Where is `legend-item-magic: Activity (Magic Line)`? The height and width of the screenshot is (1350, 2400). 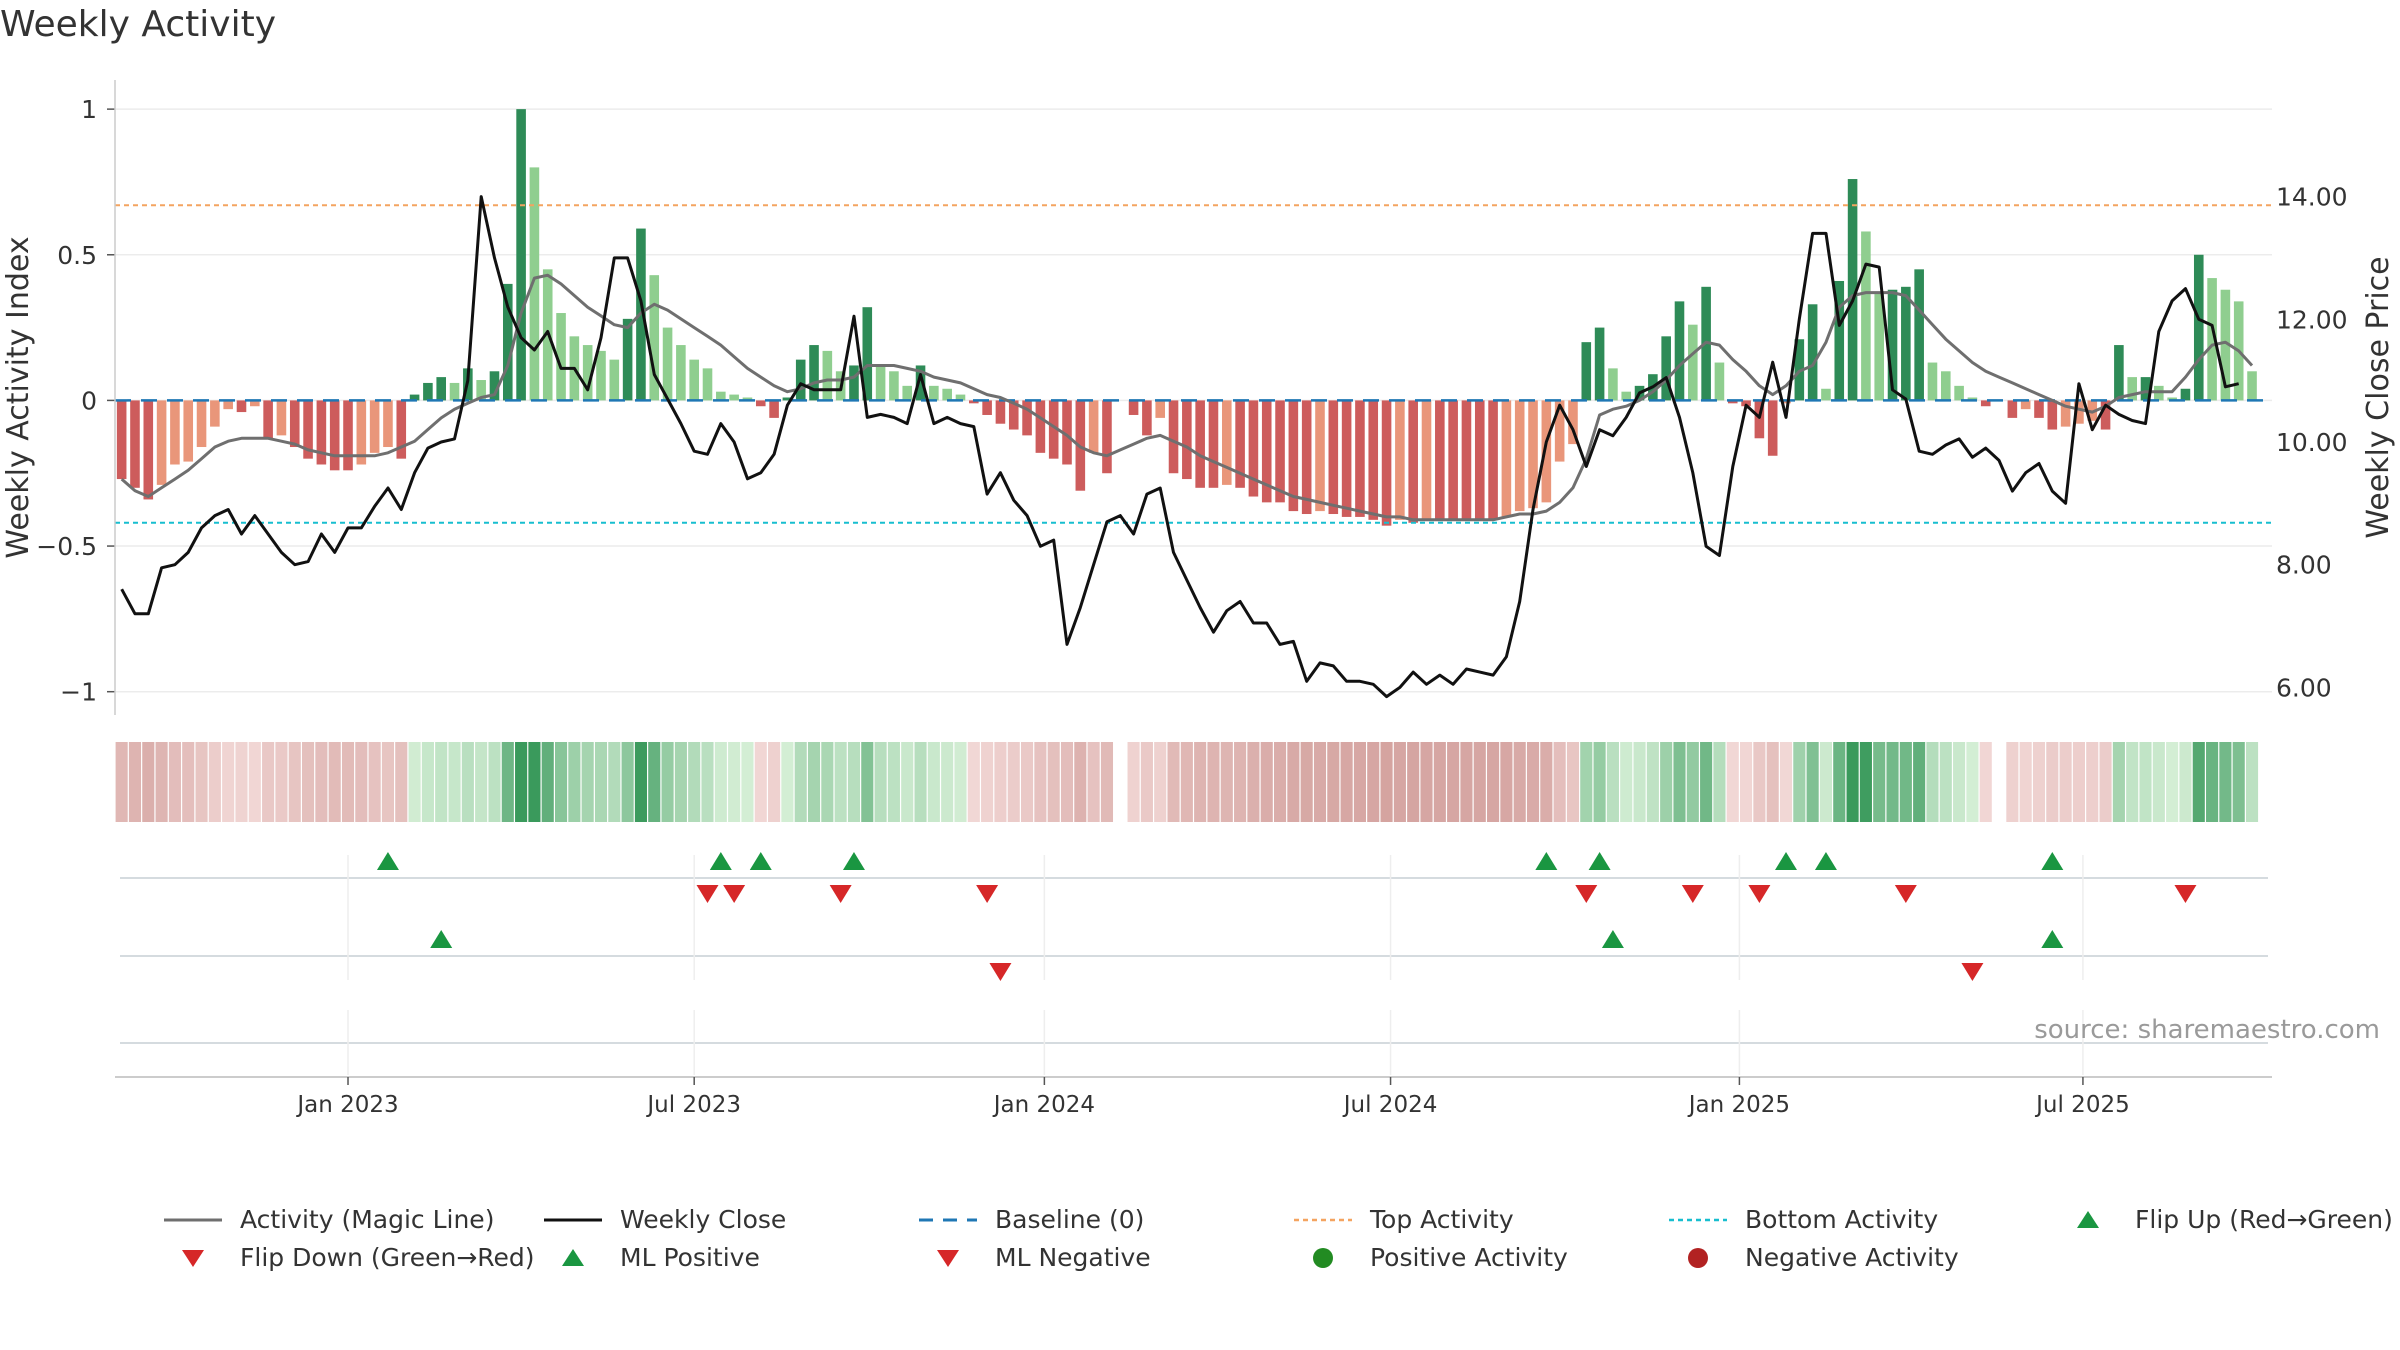
legend-item-magic: Activity (Magic Line) is located at coordinates (327, 1219).